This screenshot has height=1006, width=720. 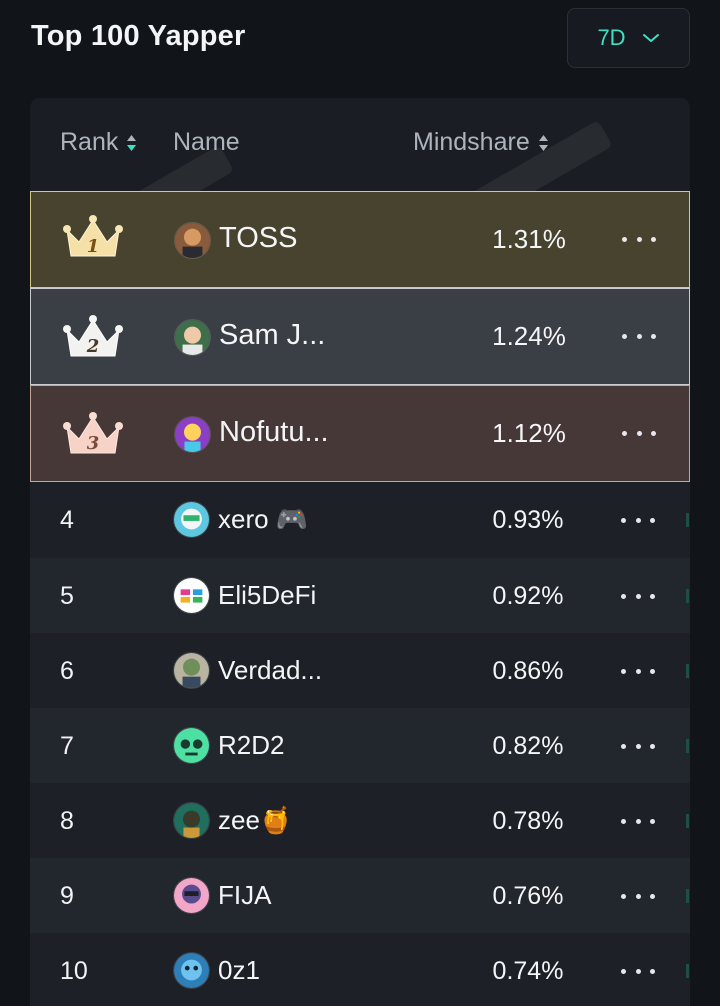 I want to click on svg-text: 1, so click(x=93, y=246).